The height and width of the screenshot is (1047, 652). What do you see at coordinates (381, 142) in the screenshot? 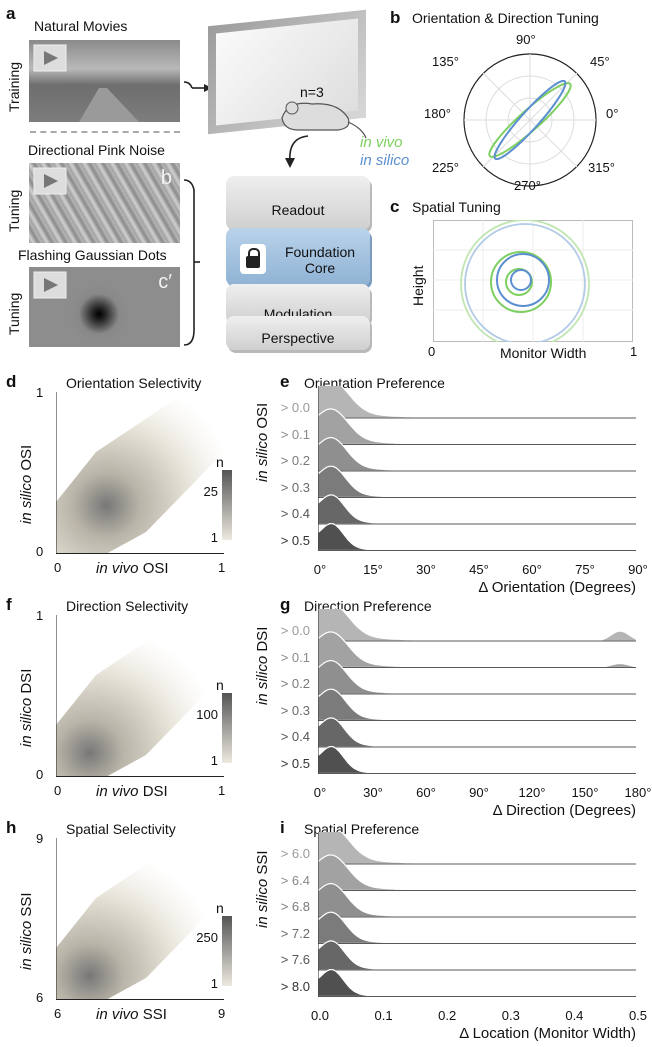
I see `legend-invivo: in vivo` at bounding box center [381, 142].